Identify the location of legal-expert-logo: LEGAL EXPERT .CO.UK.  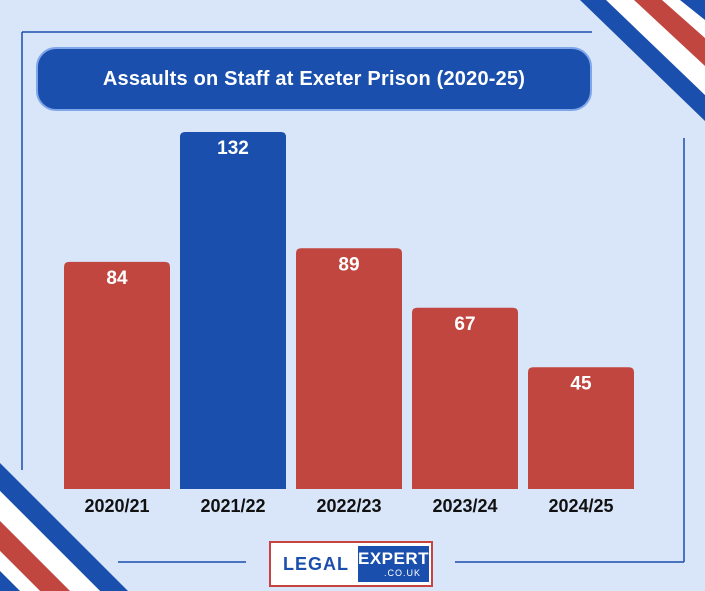
(351, 564).